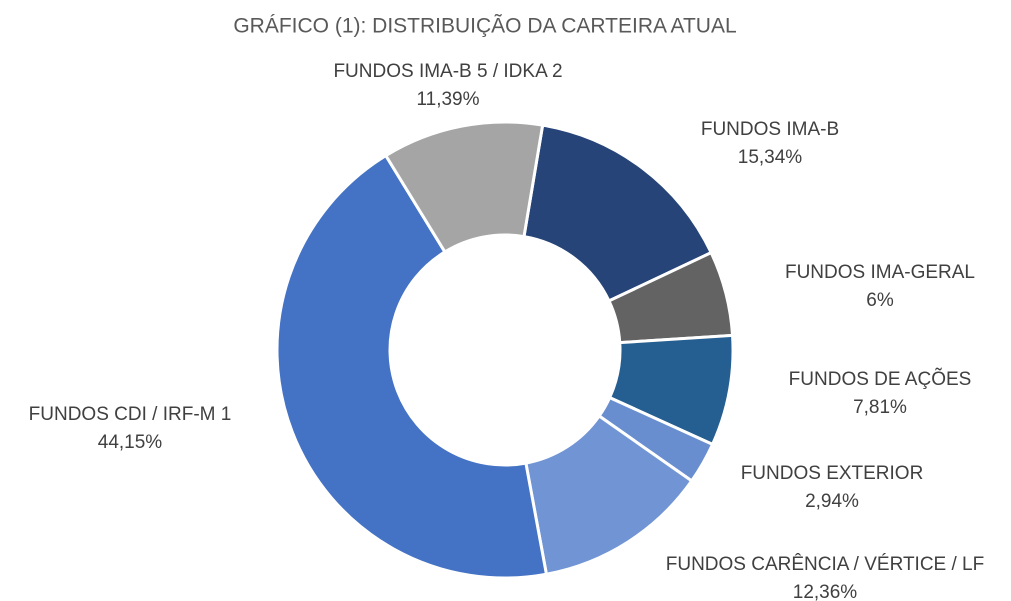 This screenshot has width=1011, height=601. Describe the element at coordinates (447, 71) in the screenshot. I see `slice-label: FUNDOS IMA-B 5 / IDKA 2` at that location.